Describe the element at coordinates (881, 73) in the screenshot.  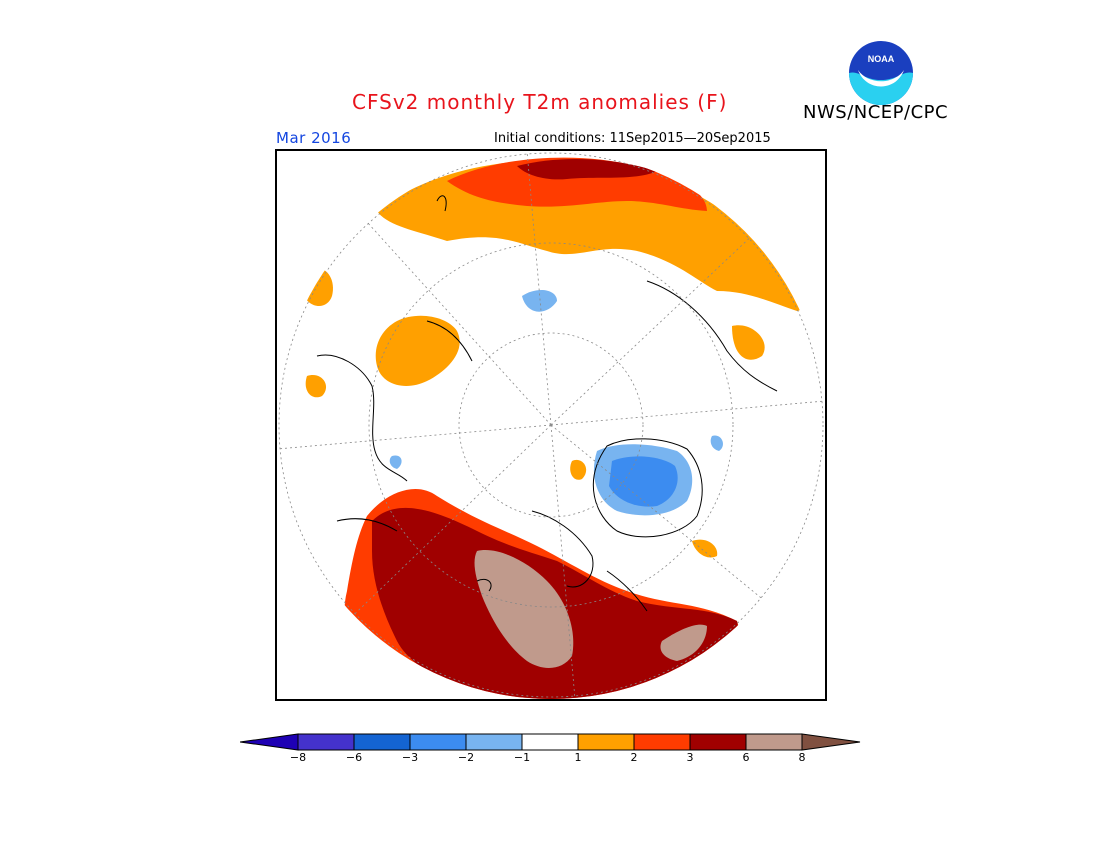
I see `noaa-logo: NOAA` at that location.